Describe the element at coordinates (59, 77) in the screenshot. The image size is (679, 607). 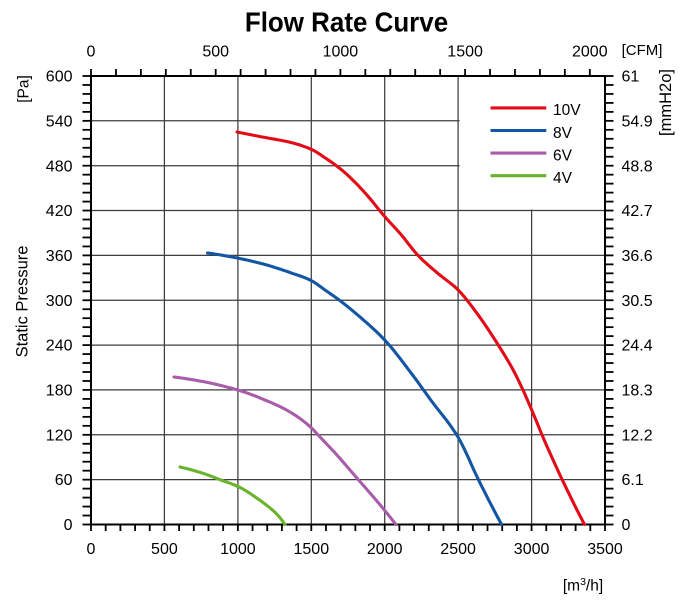
I see `svg-text: 600` at that location.